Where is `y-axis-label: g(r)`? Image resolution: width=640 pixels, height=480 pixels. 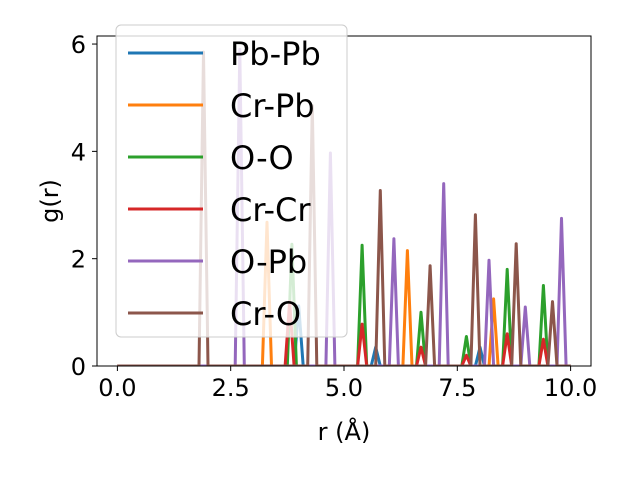
y-axis-label: g(r) is located at coordinates (50, 201).